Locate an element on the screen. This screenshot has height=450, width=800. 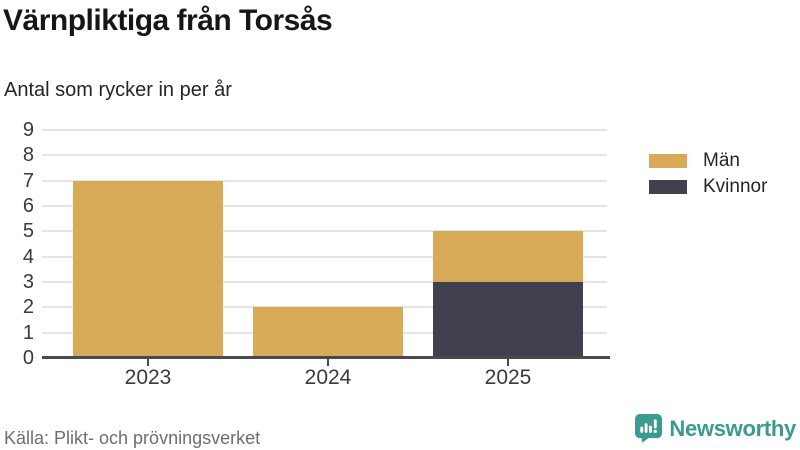
x-tick-label: 2024 is located at coordinates (328, 377).